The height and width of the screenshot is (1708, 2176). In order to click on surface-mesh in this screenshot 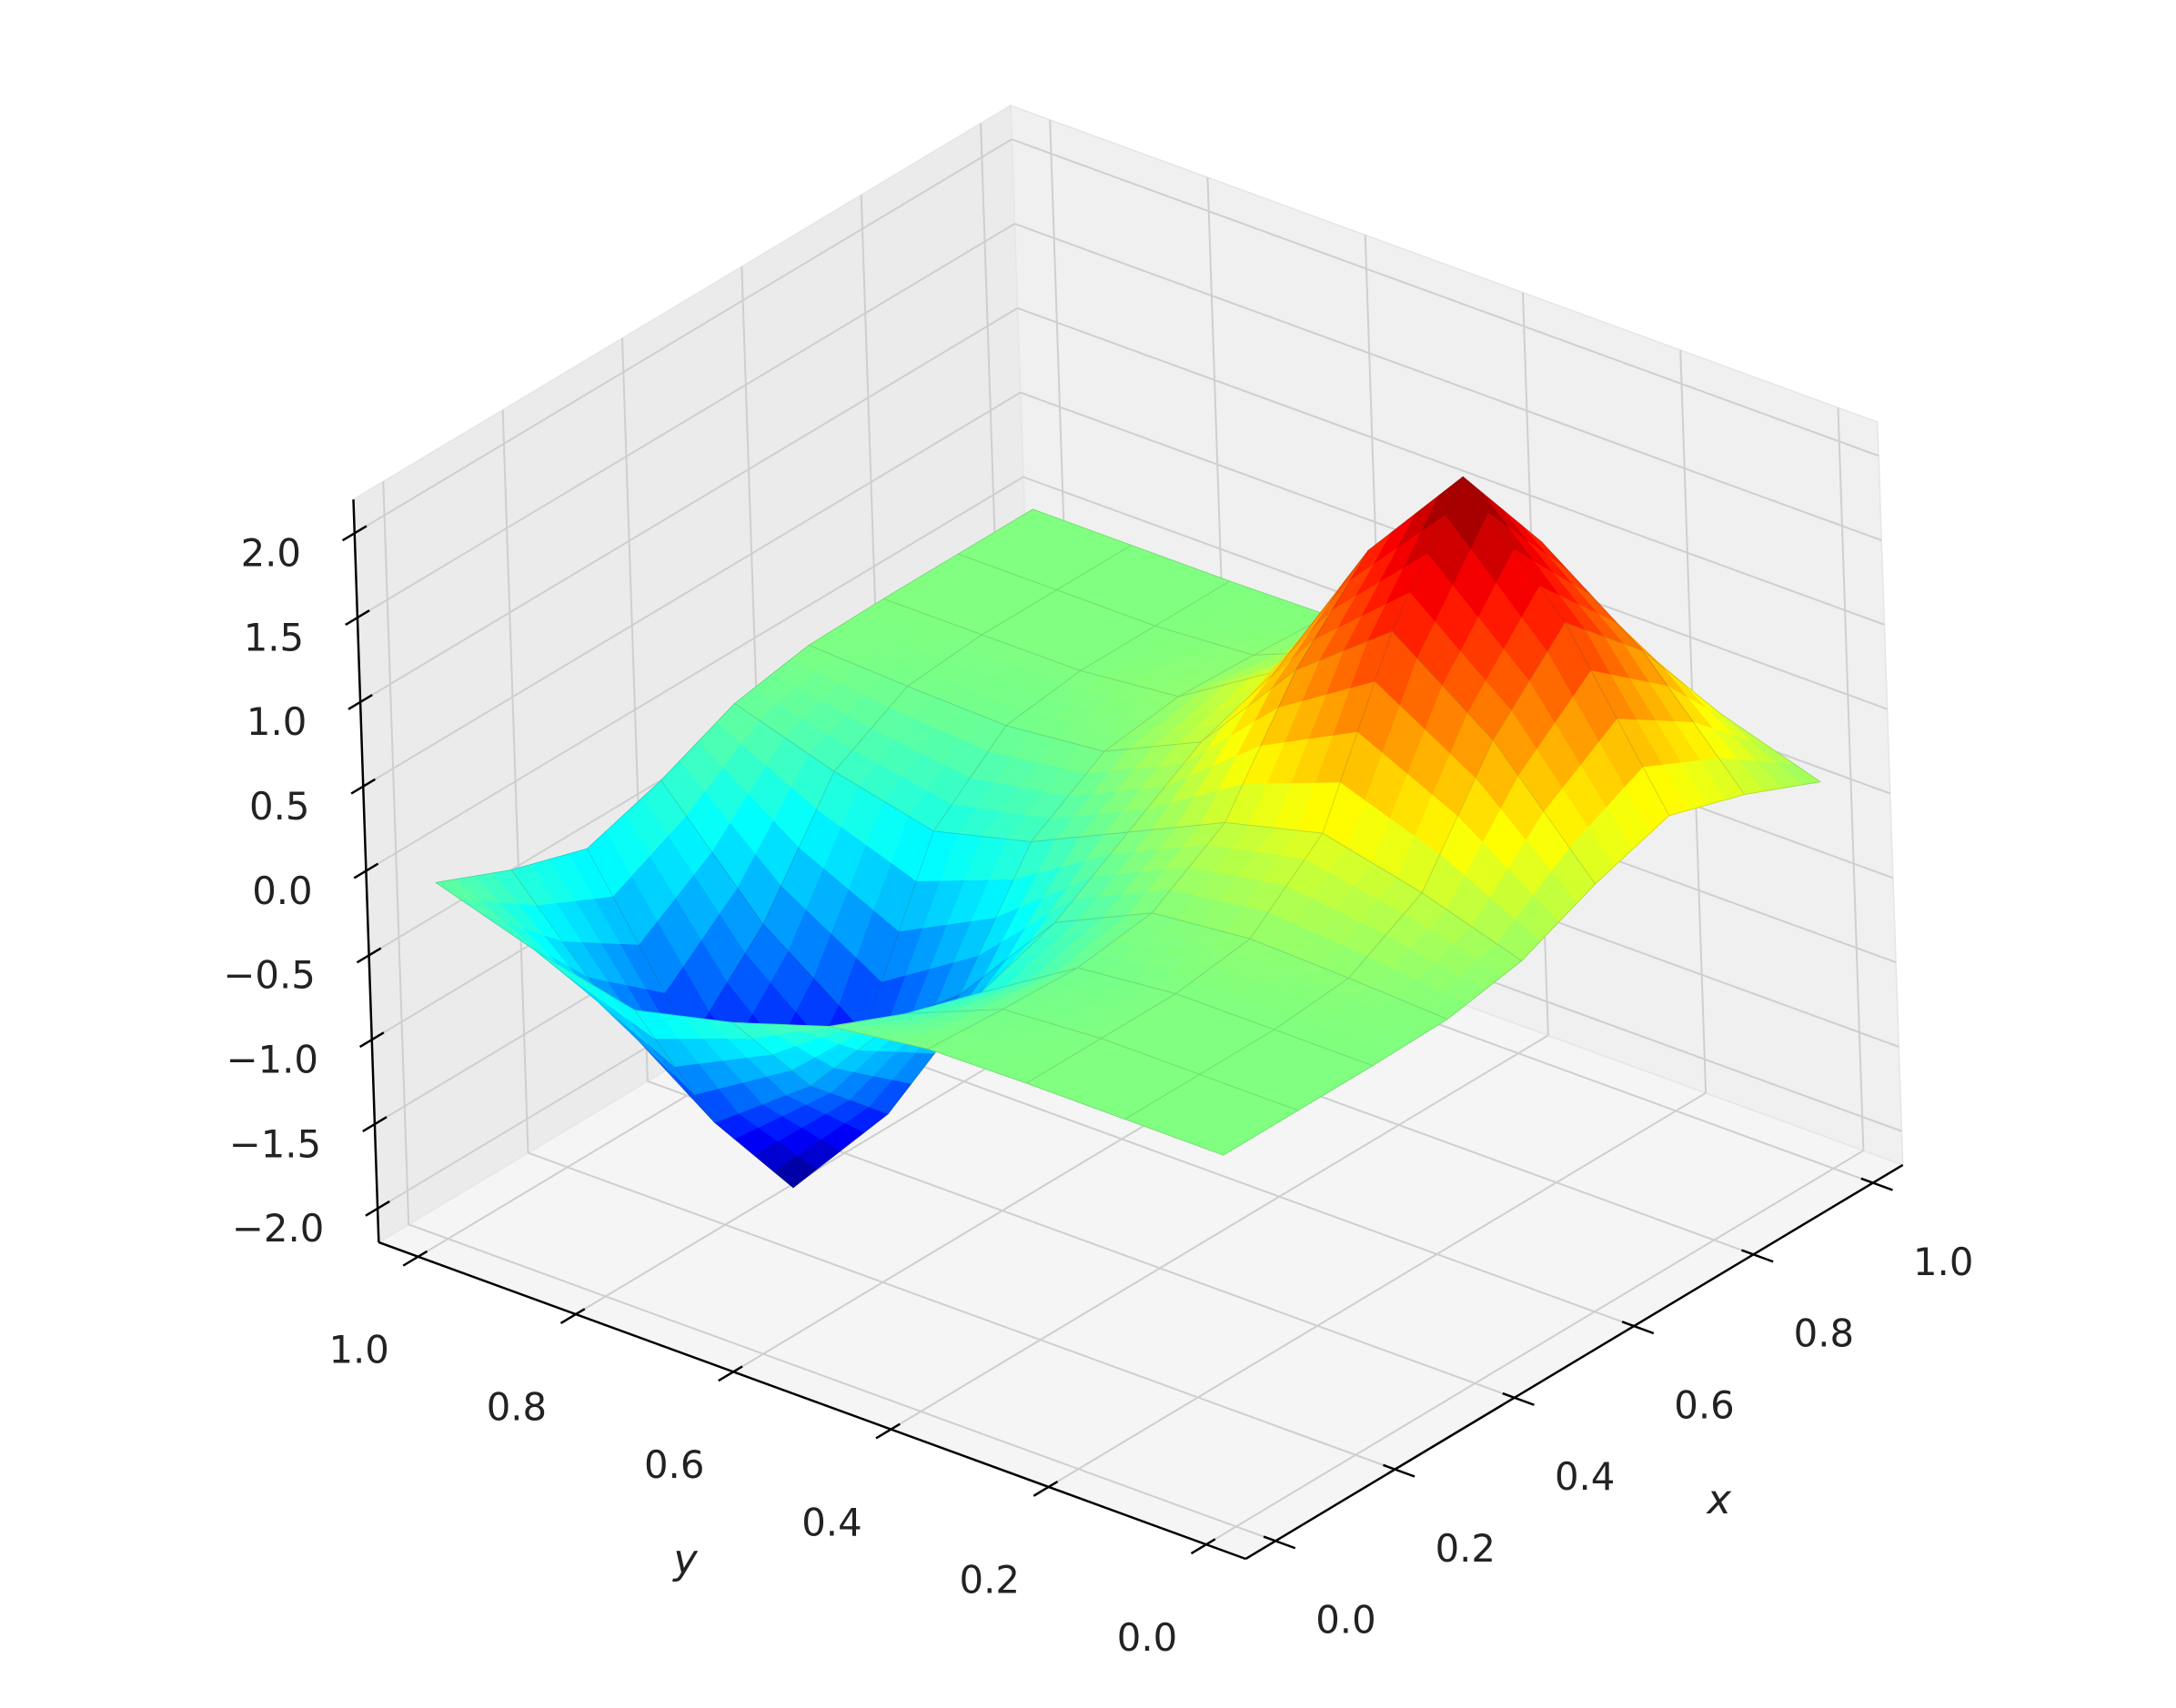, I will do `click(1211, 1114)`.